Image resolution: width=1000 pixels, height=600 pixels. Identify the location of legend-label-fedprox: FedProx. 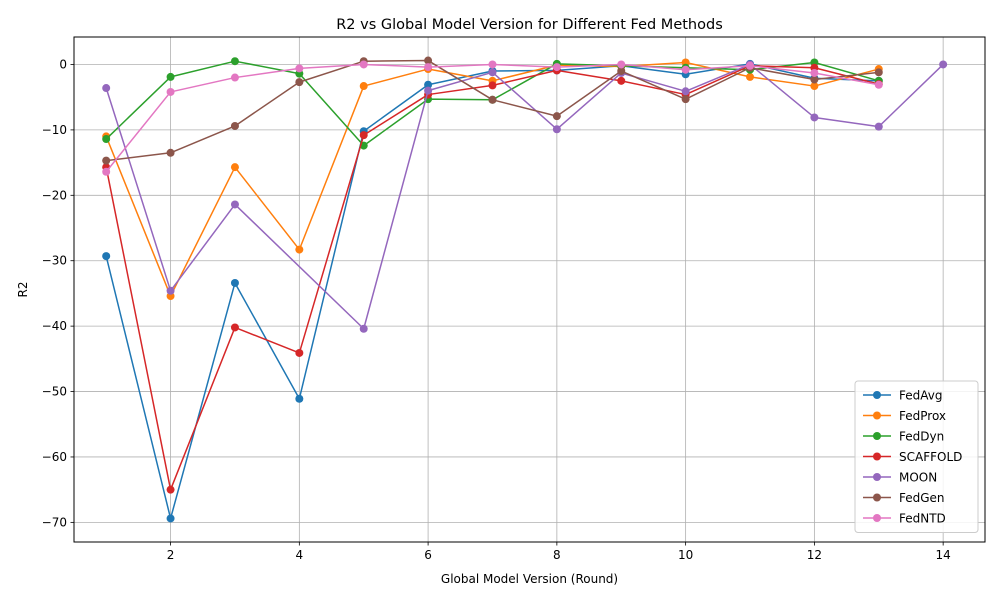
(922, 416).